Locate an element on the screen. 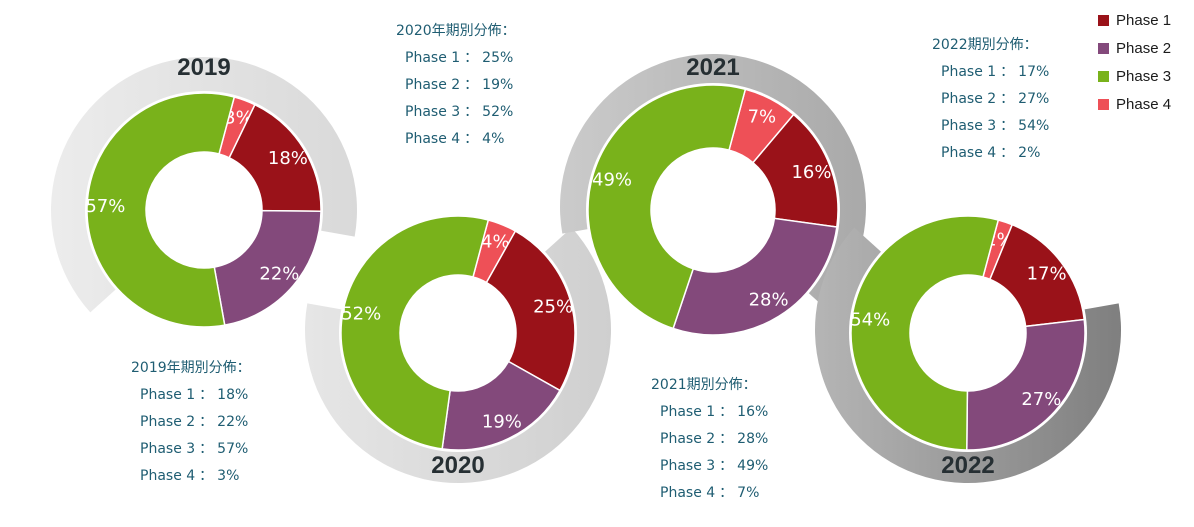 The width and height of the screenshot is (1194, 527). distribution-row-phase-3: Phase 3： 54% is located at coordinates (990, 126).